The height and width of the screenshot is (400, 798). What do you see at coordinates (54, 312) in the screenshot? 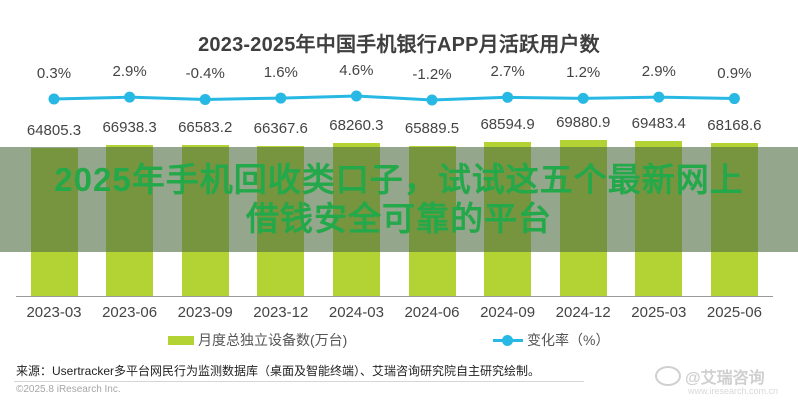
I see `x-tick-label: 2023-03` at bounding box center [54, 312].